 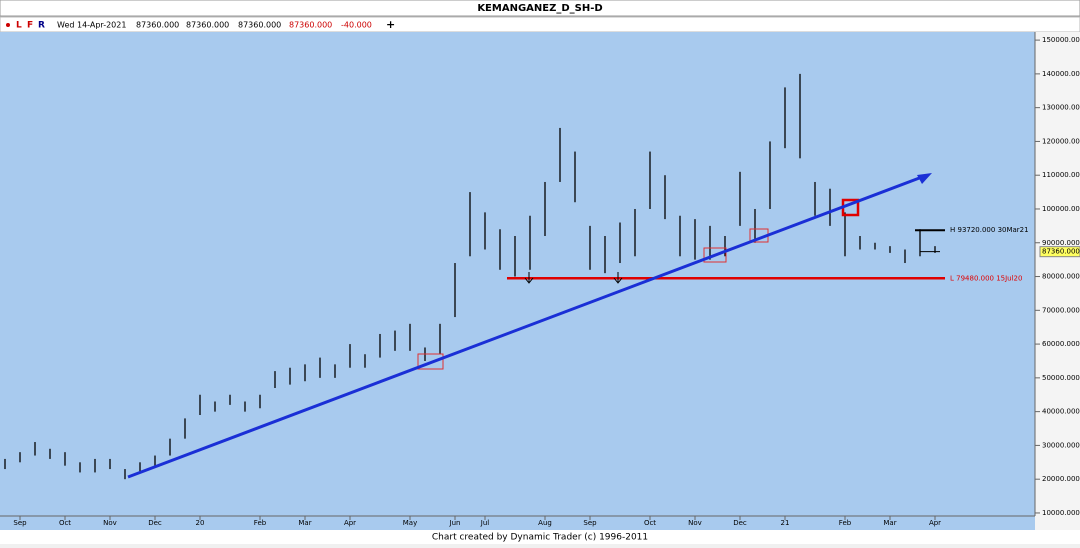 I want to click on x-tick-label: 20, so click(x=200, y=523).